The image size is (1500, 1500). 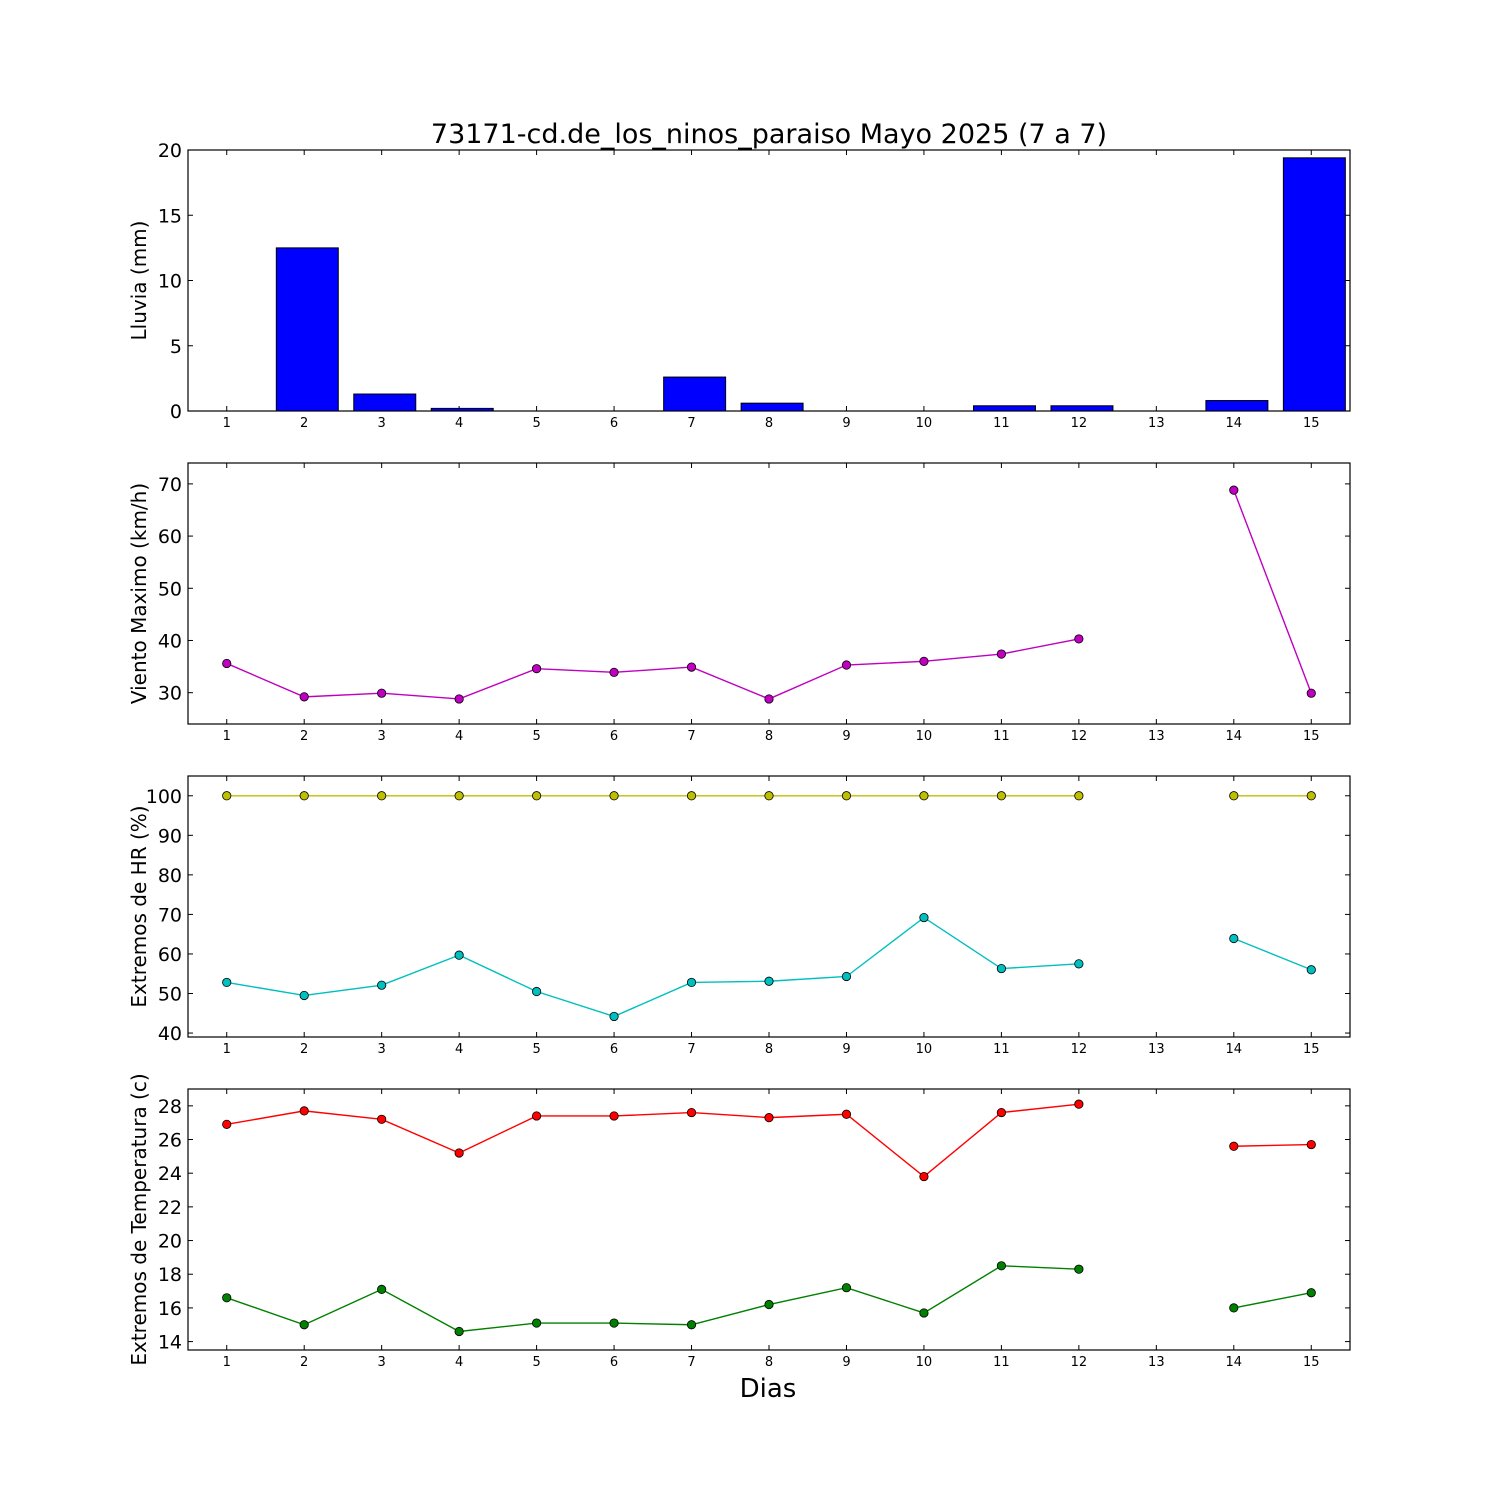 What do you see at coordinates (170, 1034) in the screenshot?
I see `y-tick-label: 40` at bounding box center [170, 1034].